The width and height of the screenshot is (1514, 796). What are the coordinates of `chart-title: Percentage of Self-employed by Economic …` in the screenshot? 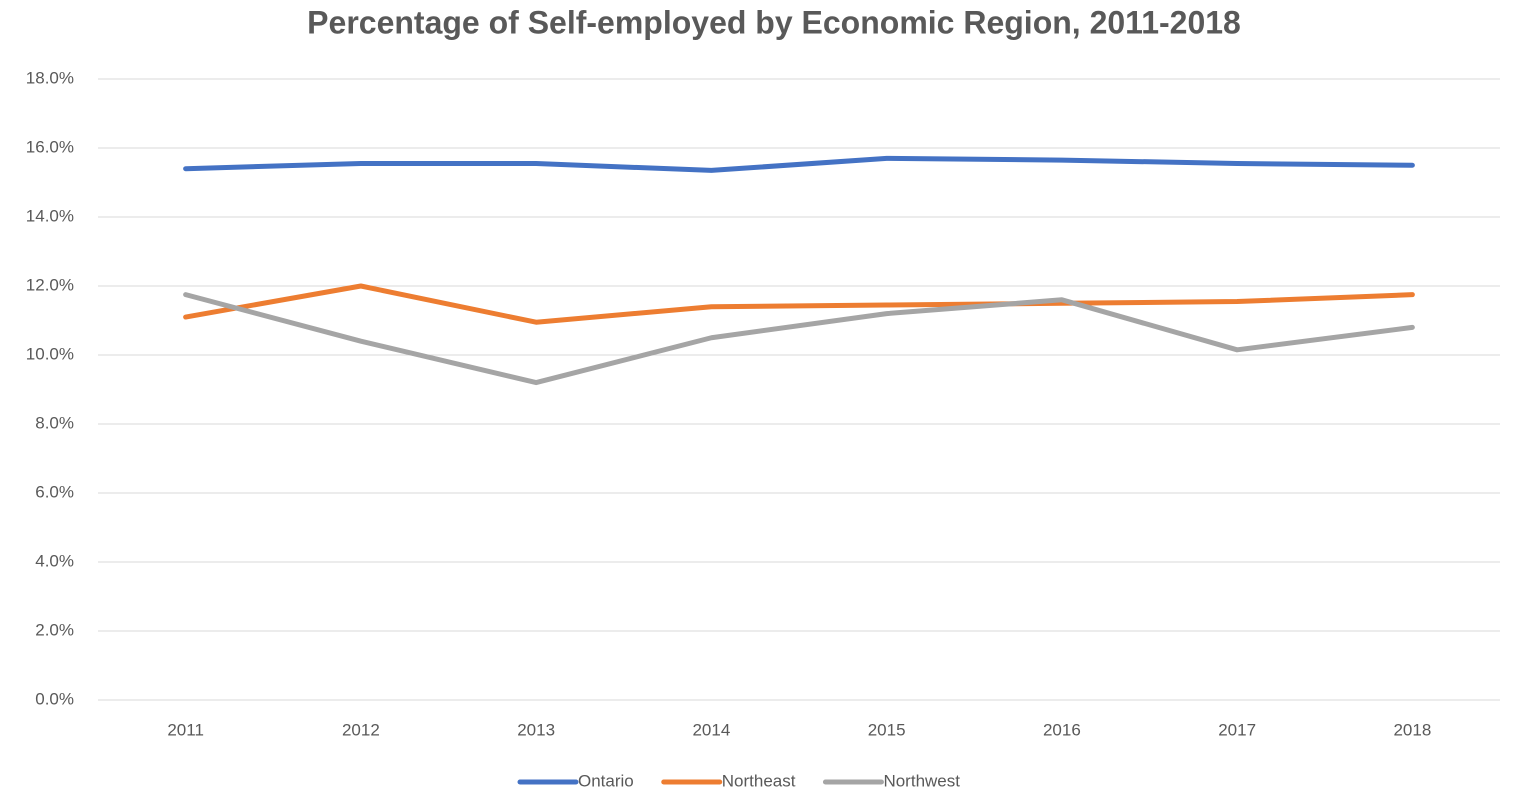 It's located at (774, 22).